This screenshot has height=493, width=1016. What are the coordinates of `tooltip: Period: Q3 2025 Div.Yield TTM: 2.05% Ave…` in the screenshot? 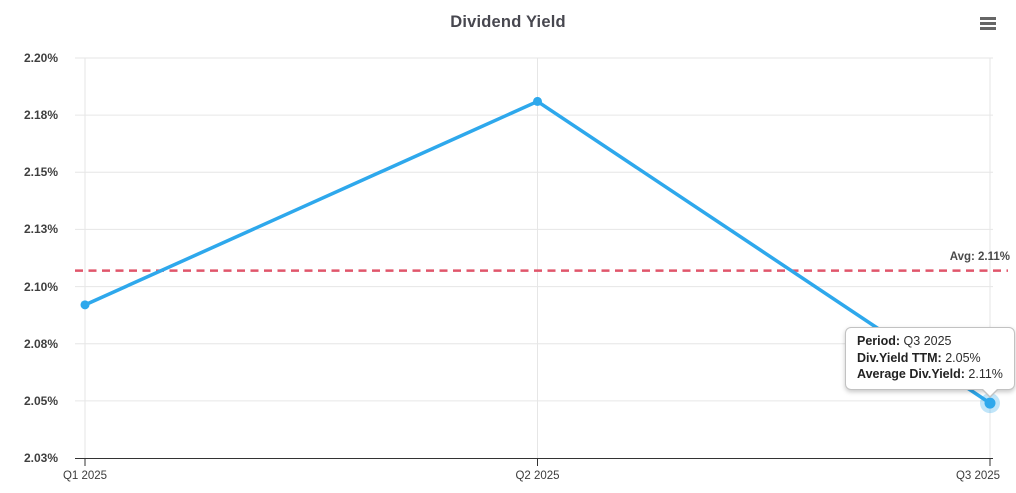 It's located at (930, 362).